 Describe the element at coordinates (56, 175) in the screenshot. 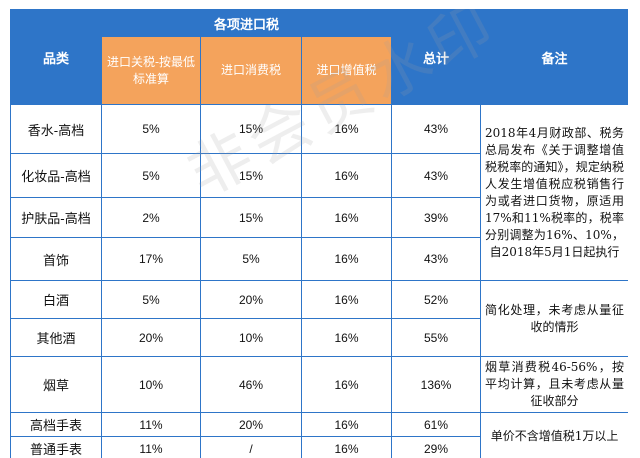

I see `row-category: 化妆品-高档` at that location.